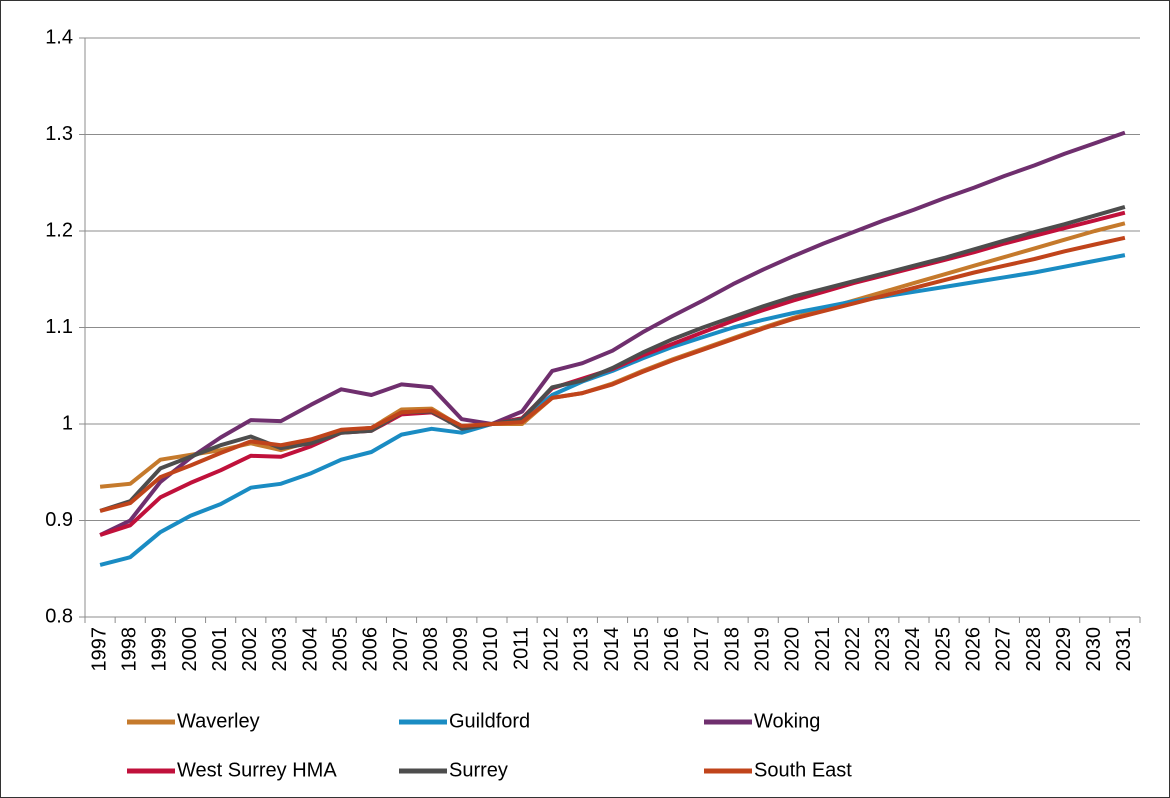 The image size is (1170, 798). Describe the element at coordinates (582, 649) in the screenshot. I see `x-tick-label: 2013` at that location.